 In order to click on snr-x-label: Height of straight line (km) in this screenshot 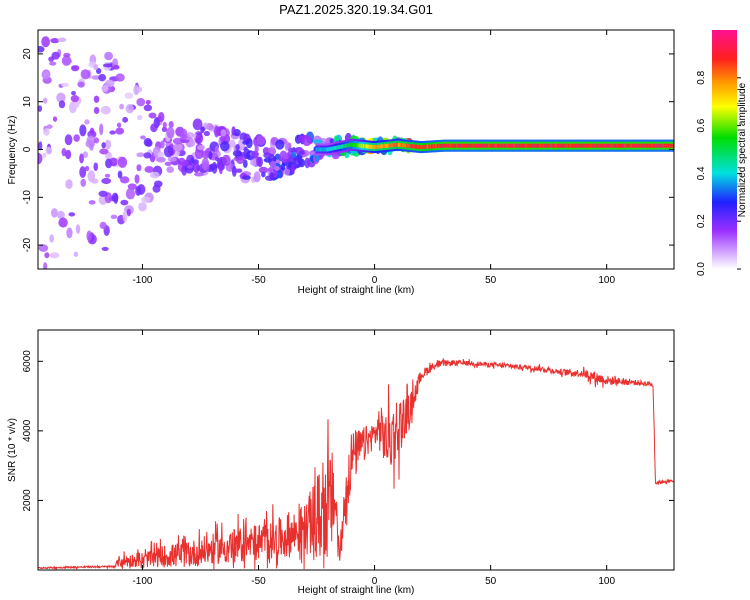, I will do `click(356, 590)`.